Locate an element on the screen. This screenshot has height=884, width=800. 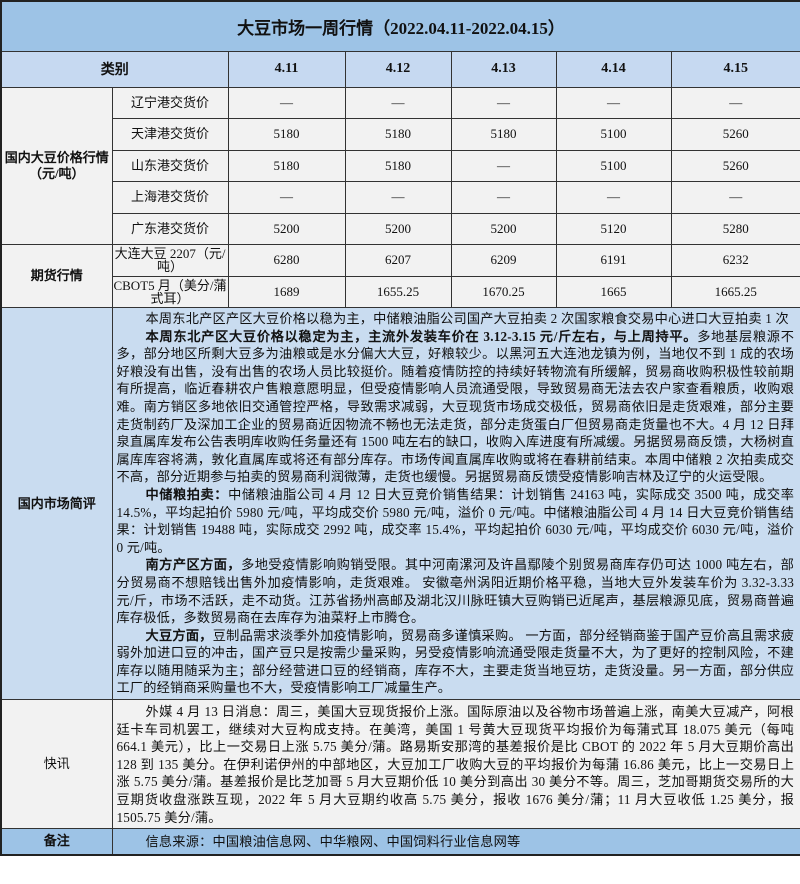
note-label: 备注 is located at coordinates (56, 842).